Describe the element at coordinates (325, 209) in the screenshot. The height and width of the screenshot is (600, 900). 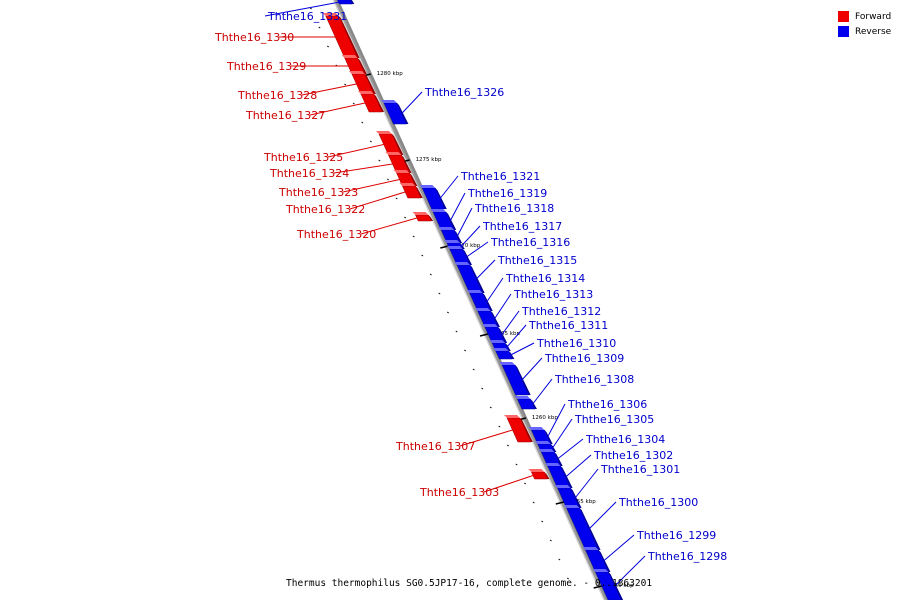
I see `gene-label-ththe16_1322: Ththe16_1322` at that location.